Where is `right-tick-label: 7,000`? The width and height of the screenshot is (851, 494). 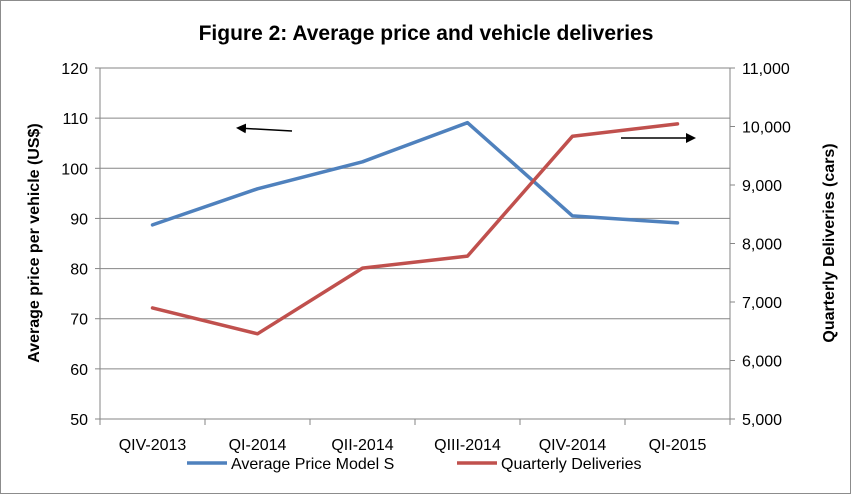 right-tick-label: 7,000 is located at coordinates (762, 303).